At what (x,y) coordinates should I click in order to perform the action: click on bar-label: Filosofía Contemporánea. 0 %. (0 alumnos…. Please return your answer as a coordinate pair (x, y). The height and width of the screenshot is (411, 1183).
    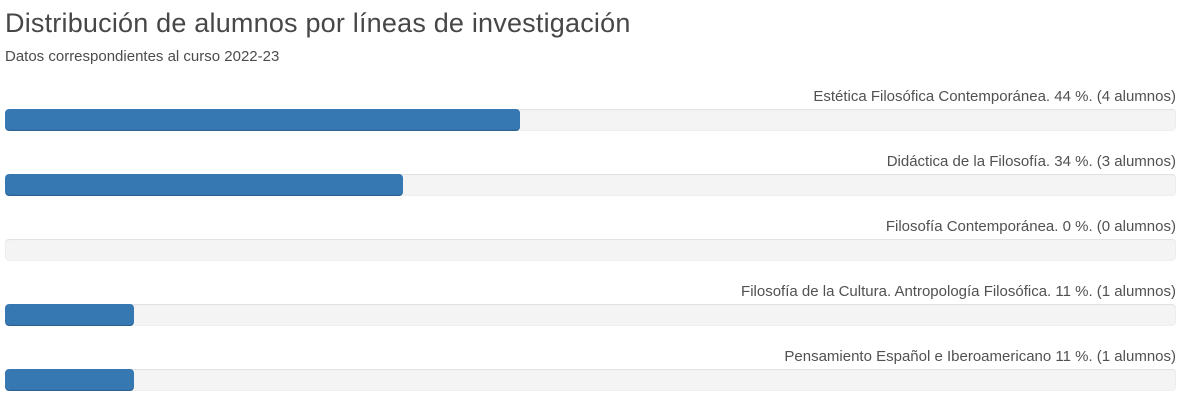
    Looking at the image, I should click on (1030, 226).